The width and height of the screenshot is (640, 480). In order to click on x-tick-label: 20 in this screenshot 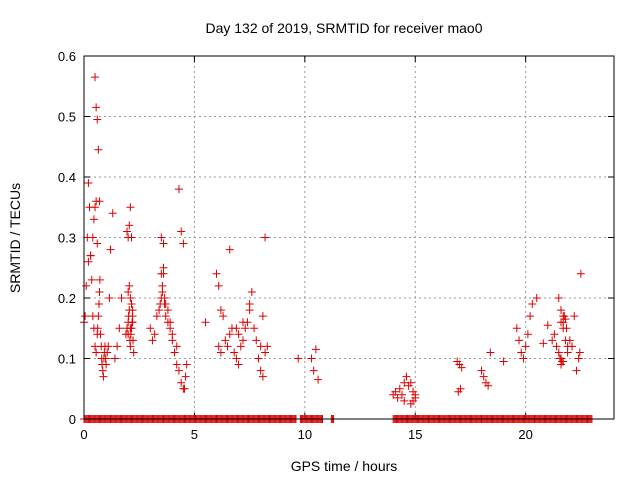, I will do `click(525, 434)`.